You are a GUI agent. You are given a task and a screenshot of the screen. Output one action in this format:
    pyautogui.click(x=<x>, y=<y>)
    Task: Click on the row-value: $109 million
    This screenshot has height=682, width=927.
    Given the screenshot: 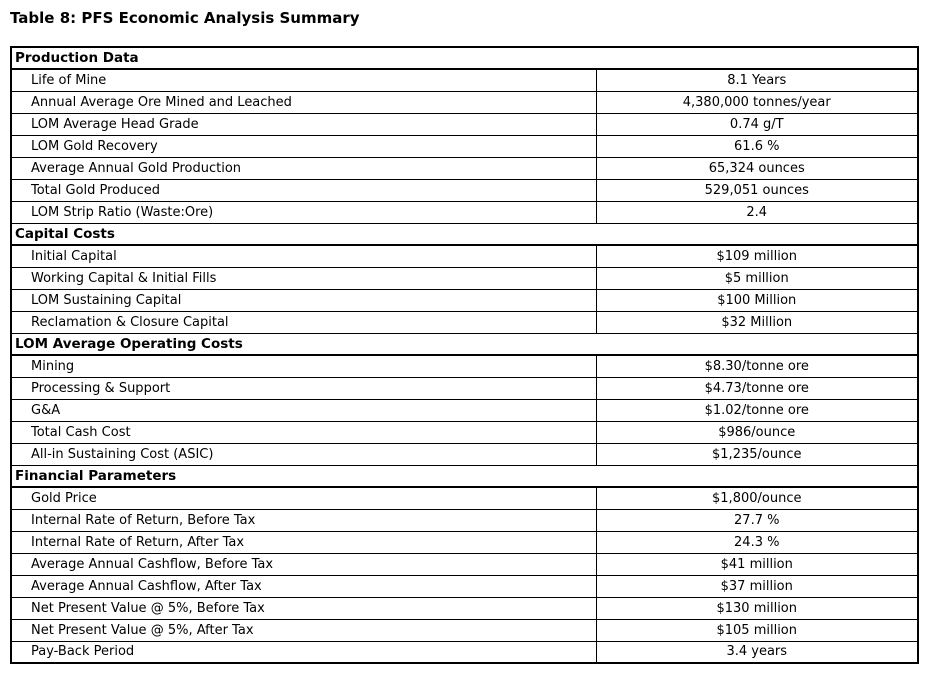 What is the action you would take?
    pyautogui.click(x=757, y=256)
    